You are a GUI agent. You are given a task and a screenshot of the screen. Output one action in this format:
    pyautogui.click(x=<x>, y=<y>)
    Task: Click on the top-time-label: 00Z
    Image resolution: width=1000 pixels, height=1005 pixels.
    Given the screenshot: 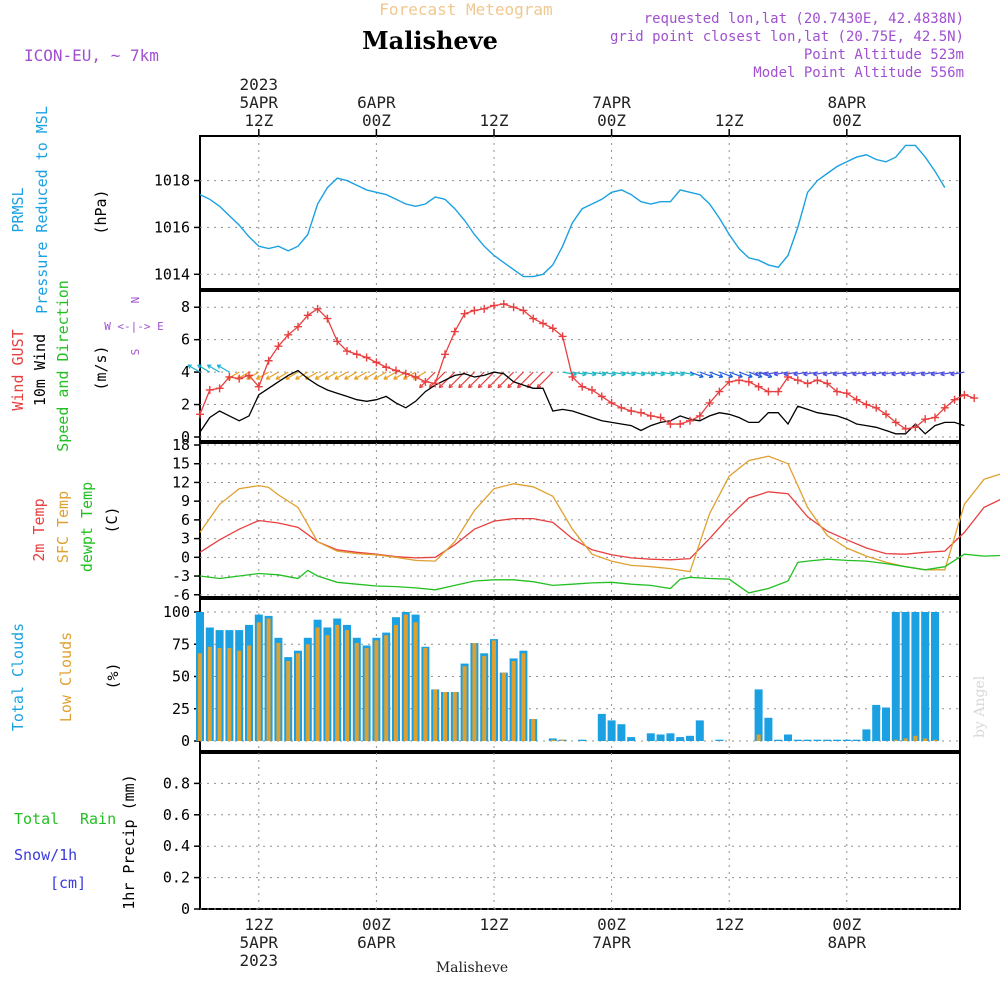 What is the action you would take?
    pyautogui.click(x=846, y=120)
    